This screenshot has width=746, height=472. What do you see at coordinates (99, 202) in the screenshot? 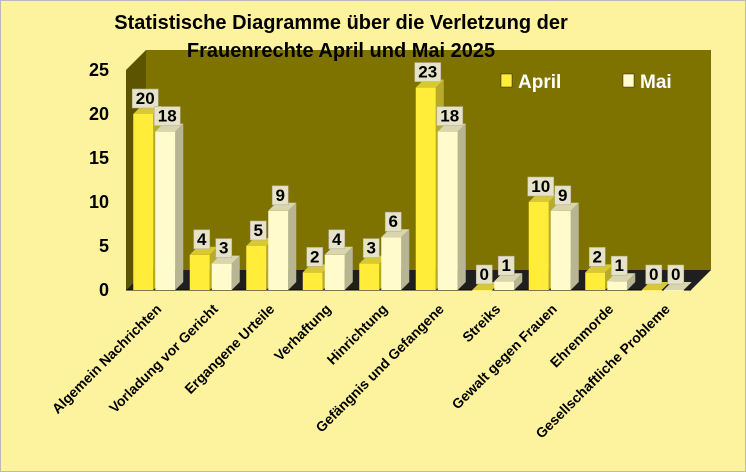
I see `y-tick-label: 10` at bounding box center [99, 202].